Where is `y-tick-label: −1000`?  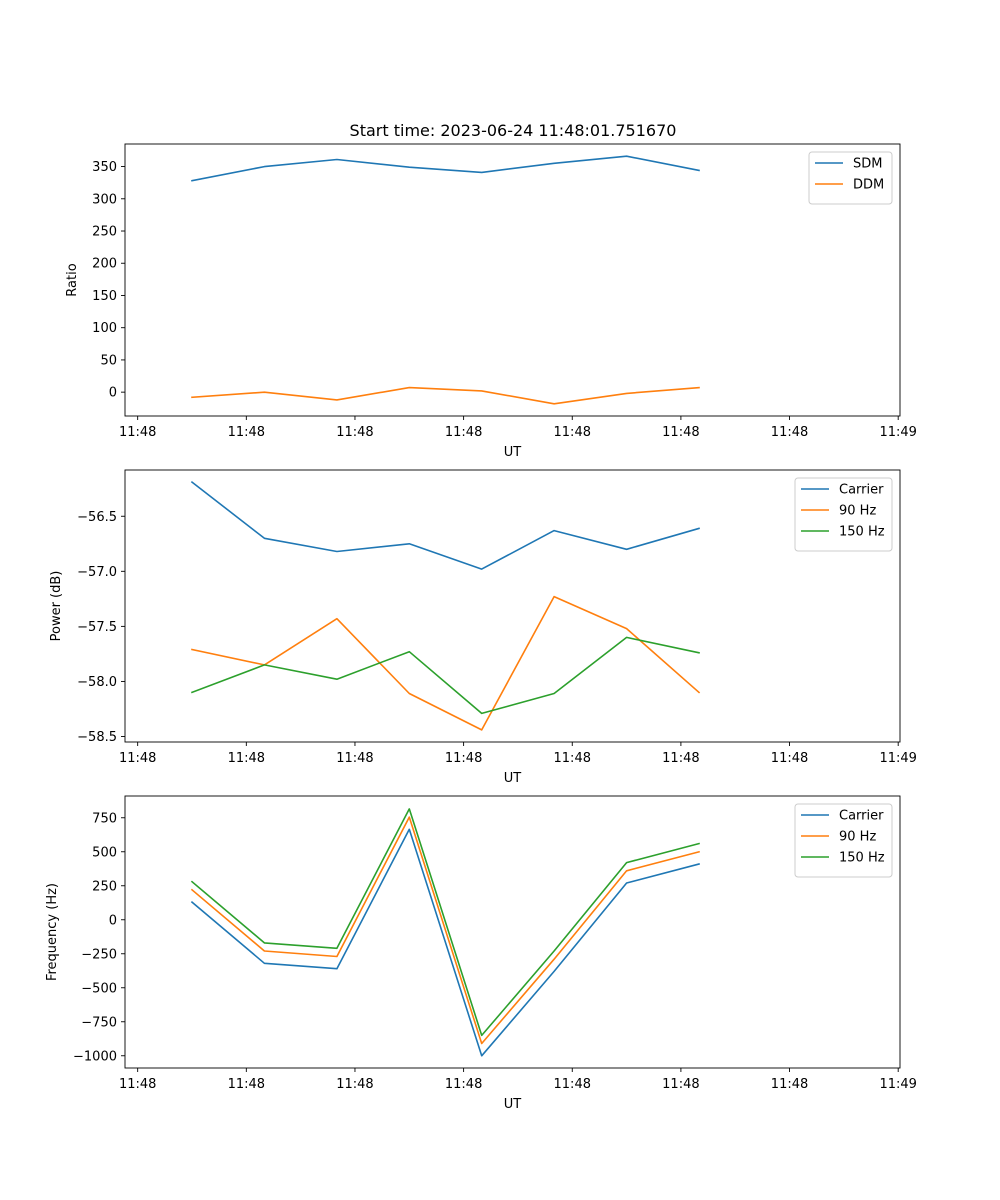 y-tick-label: −1000 is located at coordinates (95, 1056).